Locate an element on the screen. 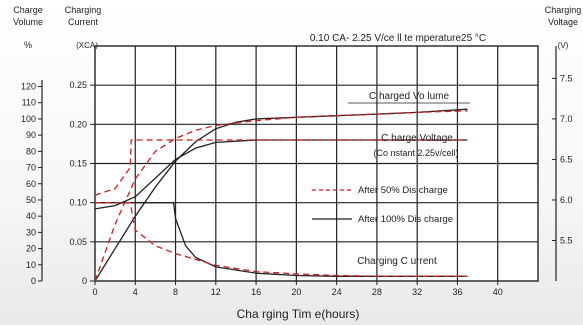 This screenshot has width=583, height=325. x-tick-label: 24 is located at coordinates (337, 292).